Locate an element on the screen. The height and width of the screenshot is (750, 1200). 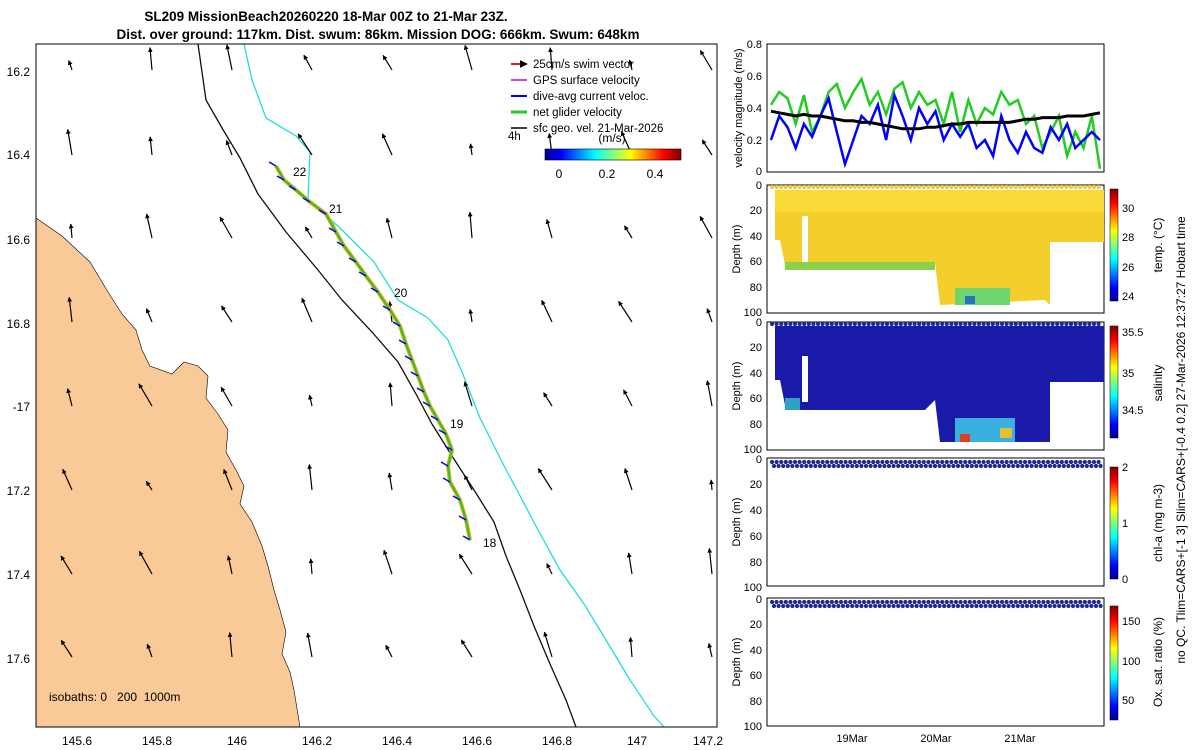
map-ytick: 16.2 is located at coordinates (19, 72).